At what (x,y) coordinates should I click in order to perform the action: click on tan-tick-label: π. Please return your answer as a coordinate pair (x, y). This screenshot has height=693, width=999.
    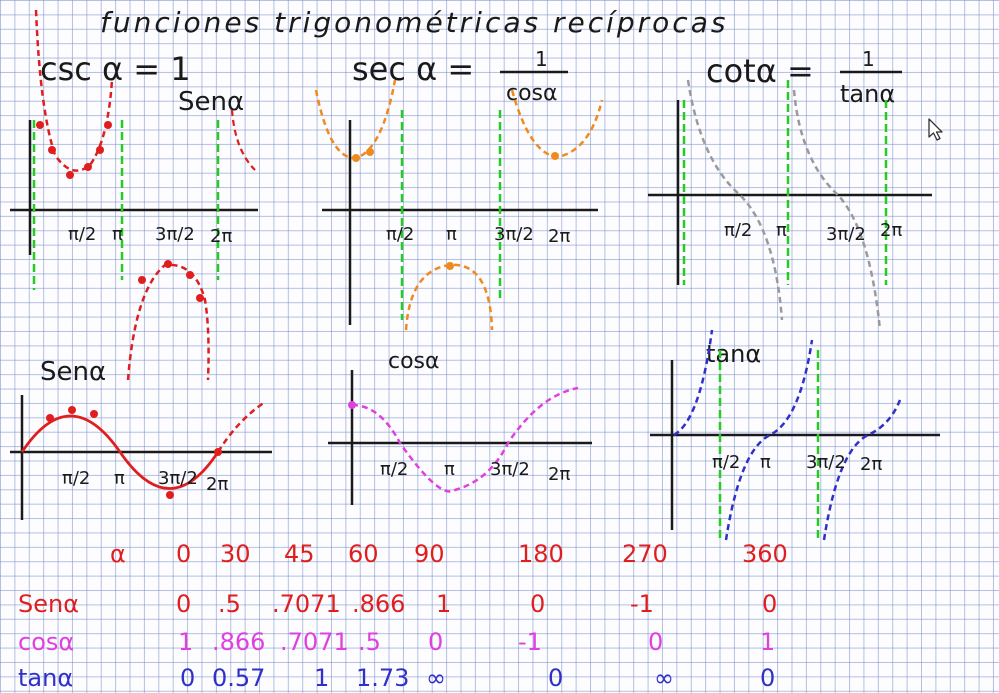
    Looking at the image, I should click on (765, 462).